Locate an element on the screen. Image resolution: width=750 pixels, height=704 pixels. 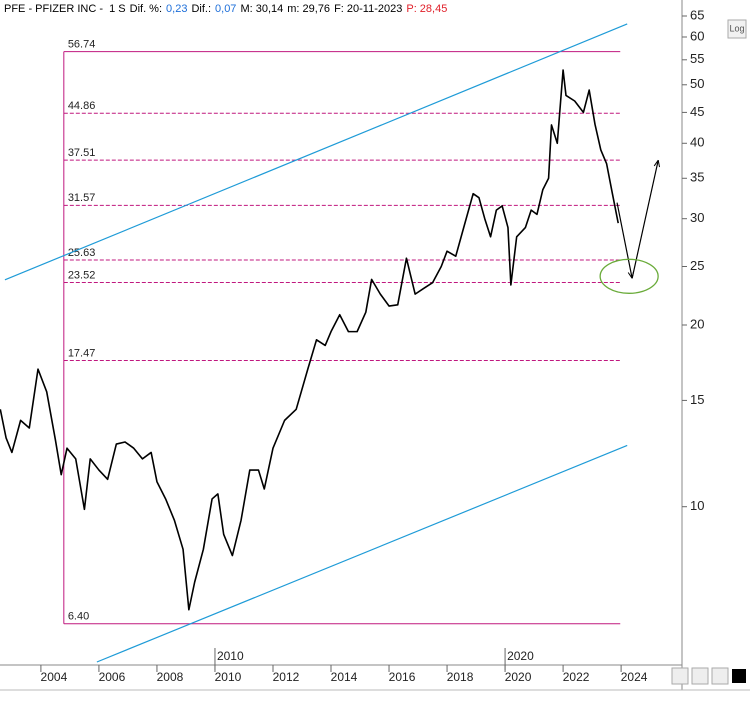
y-tick-label: 45 is located at coordinates (697, 111).